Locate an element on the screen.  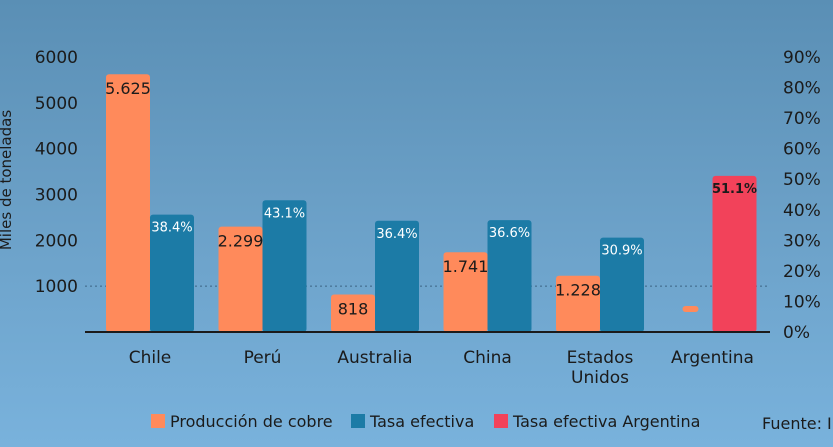
category-label-line: Argentina is located at coordinates (712, 358).